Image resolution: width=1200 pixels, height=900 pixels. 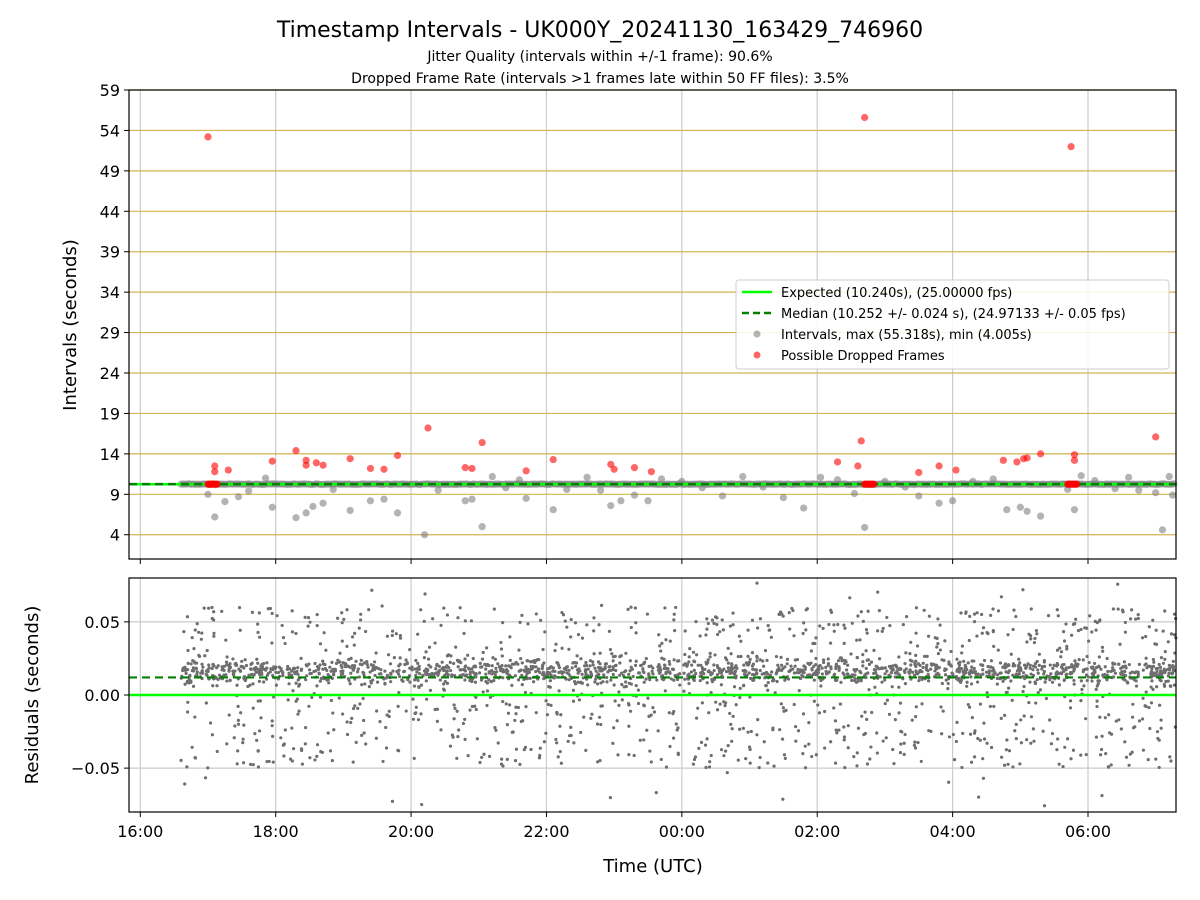 What do you see at coordinates (682, 831) in the screenshot?
I see `x-tick-label: 00:00` at bounding box center [682, 831].